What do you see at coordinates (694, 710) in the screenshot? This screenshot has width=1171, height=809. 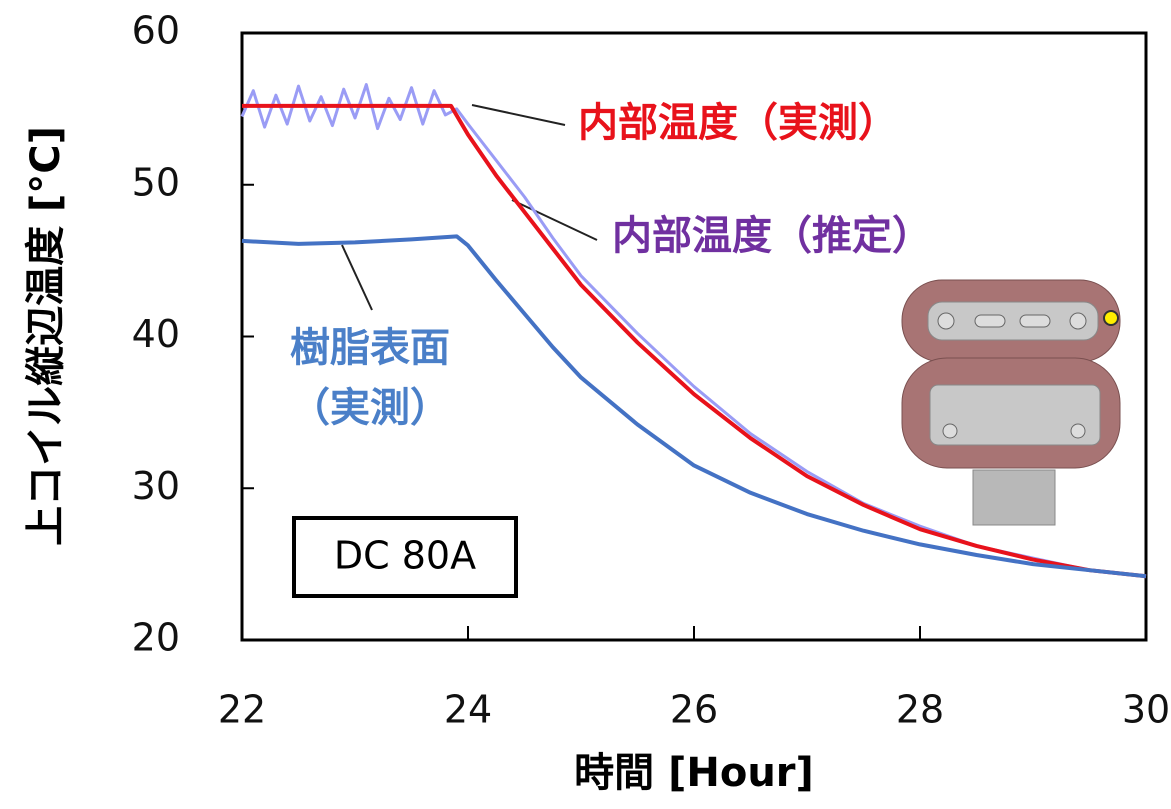 I see `x-tick-label: 26` at bounding box center [694, 710].